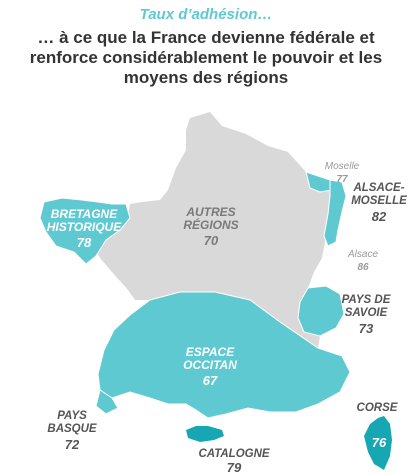 Image resolution: width=412 pixels, height=475 pixels. I want to click on label-catalogne: CATALOGNE 79, so click(234, 461).